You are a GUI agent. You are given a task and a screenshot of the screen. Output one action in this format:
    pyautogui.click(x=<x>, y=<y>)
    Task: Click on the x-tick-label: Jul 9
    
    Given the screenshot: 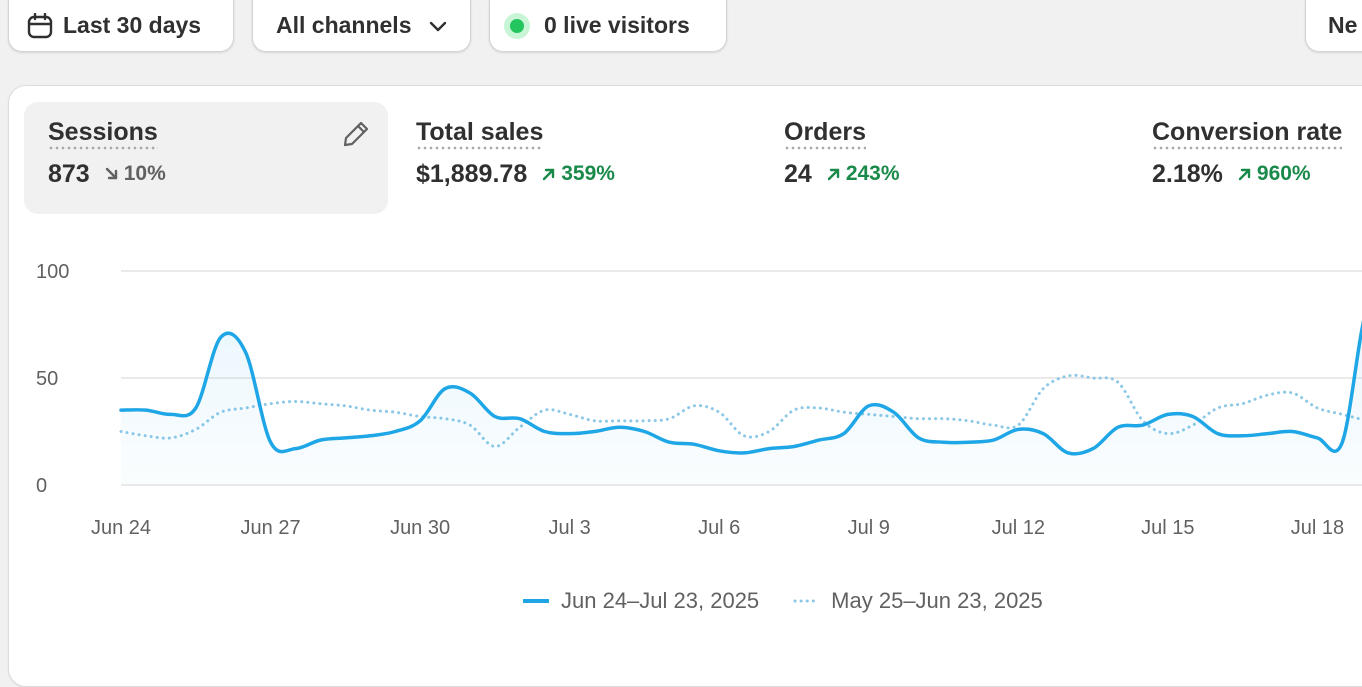 What is the action you would take?
    pyautogui.click(x=869, y=528)
    